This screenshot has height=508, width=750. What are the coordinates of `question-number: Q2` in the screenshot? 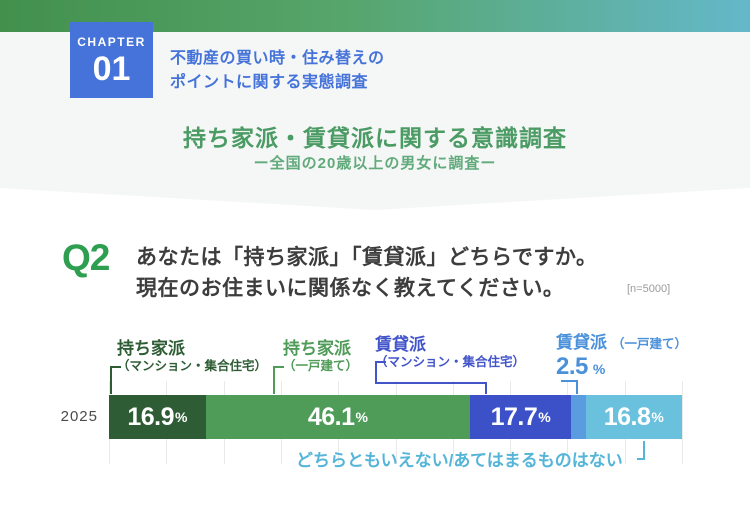 It's located at (86, 257).